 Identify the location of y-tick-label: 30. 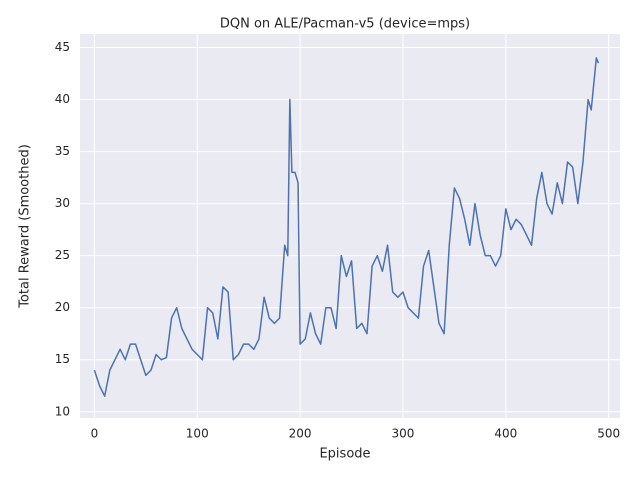
(62, 203).